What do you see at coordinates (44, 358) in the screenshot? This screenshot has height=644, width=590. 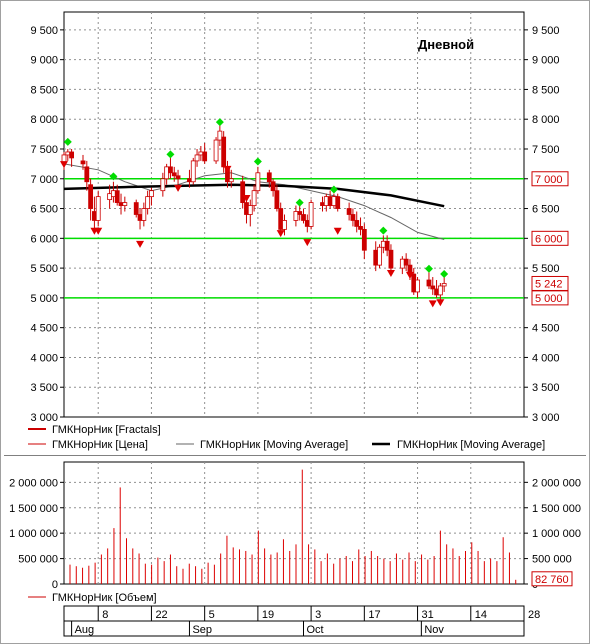 I see `price-tick-label-left: 4 000` at bounding box center [44, 358].